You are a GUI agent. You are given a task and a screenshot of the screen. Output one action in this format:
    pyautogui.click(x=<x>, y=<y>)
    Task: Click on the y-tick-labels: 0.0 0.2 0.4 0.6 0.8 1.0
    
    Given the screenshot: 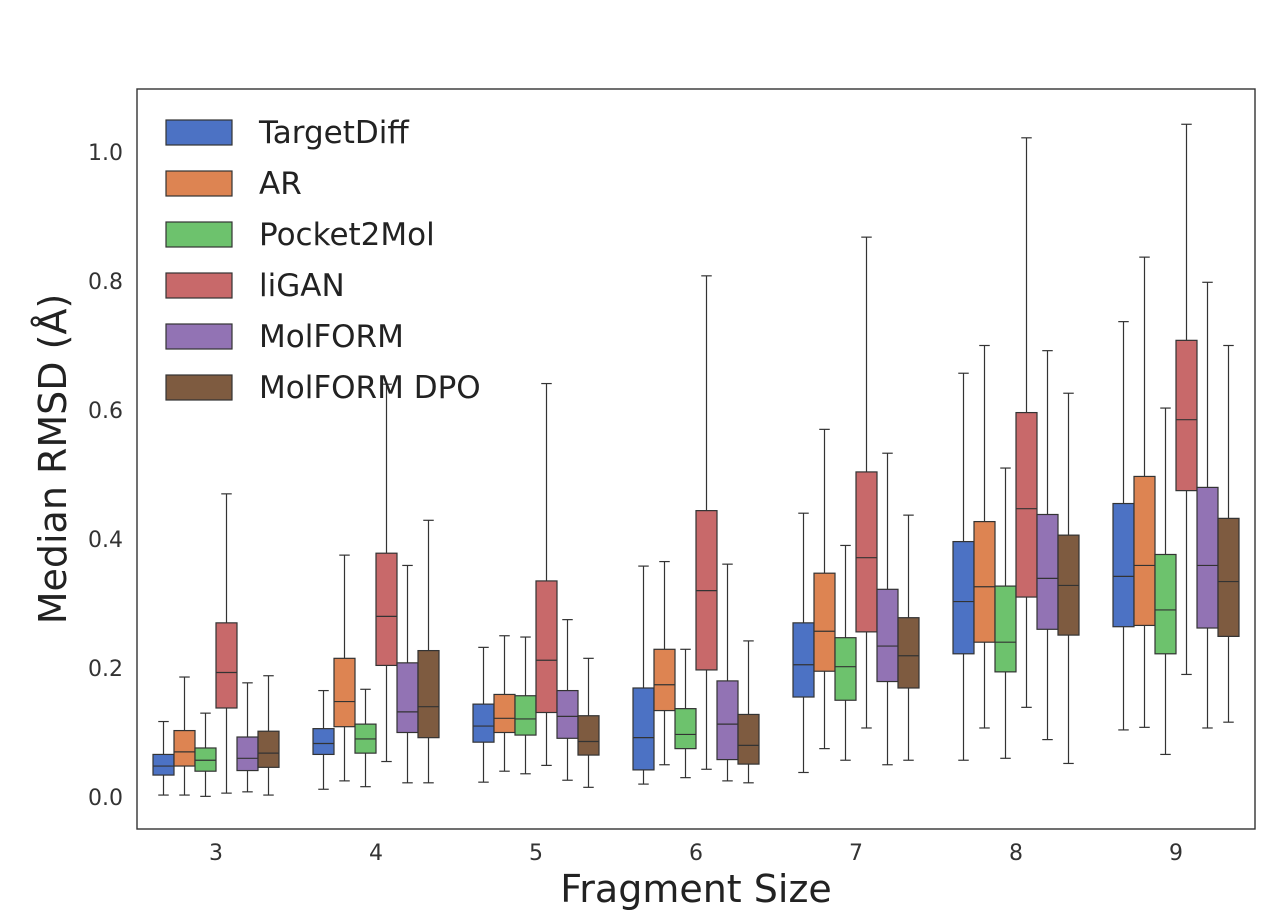 What is the action you would take?
    pyautogui.click(x=105, y=476)
    